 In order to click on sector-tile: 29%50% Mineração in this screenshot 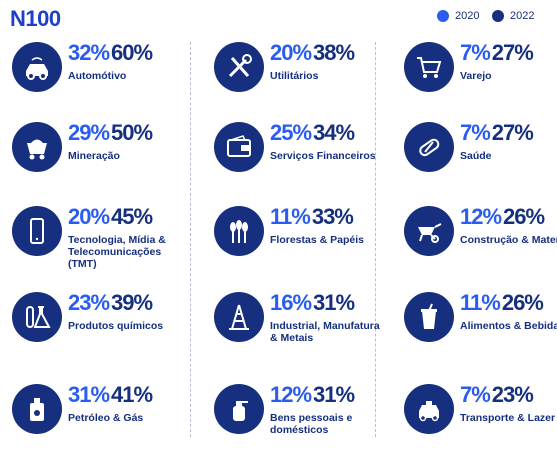, I will do `click(102, 156)`.